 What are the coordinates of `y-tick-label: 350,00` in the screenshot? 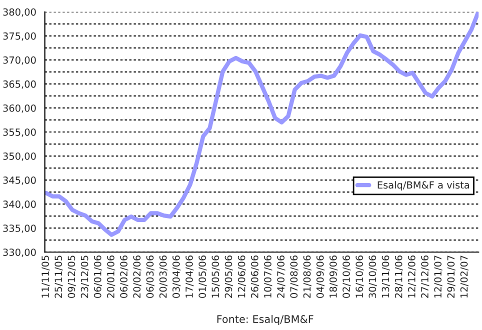 It's located at (19, 156).